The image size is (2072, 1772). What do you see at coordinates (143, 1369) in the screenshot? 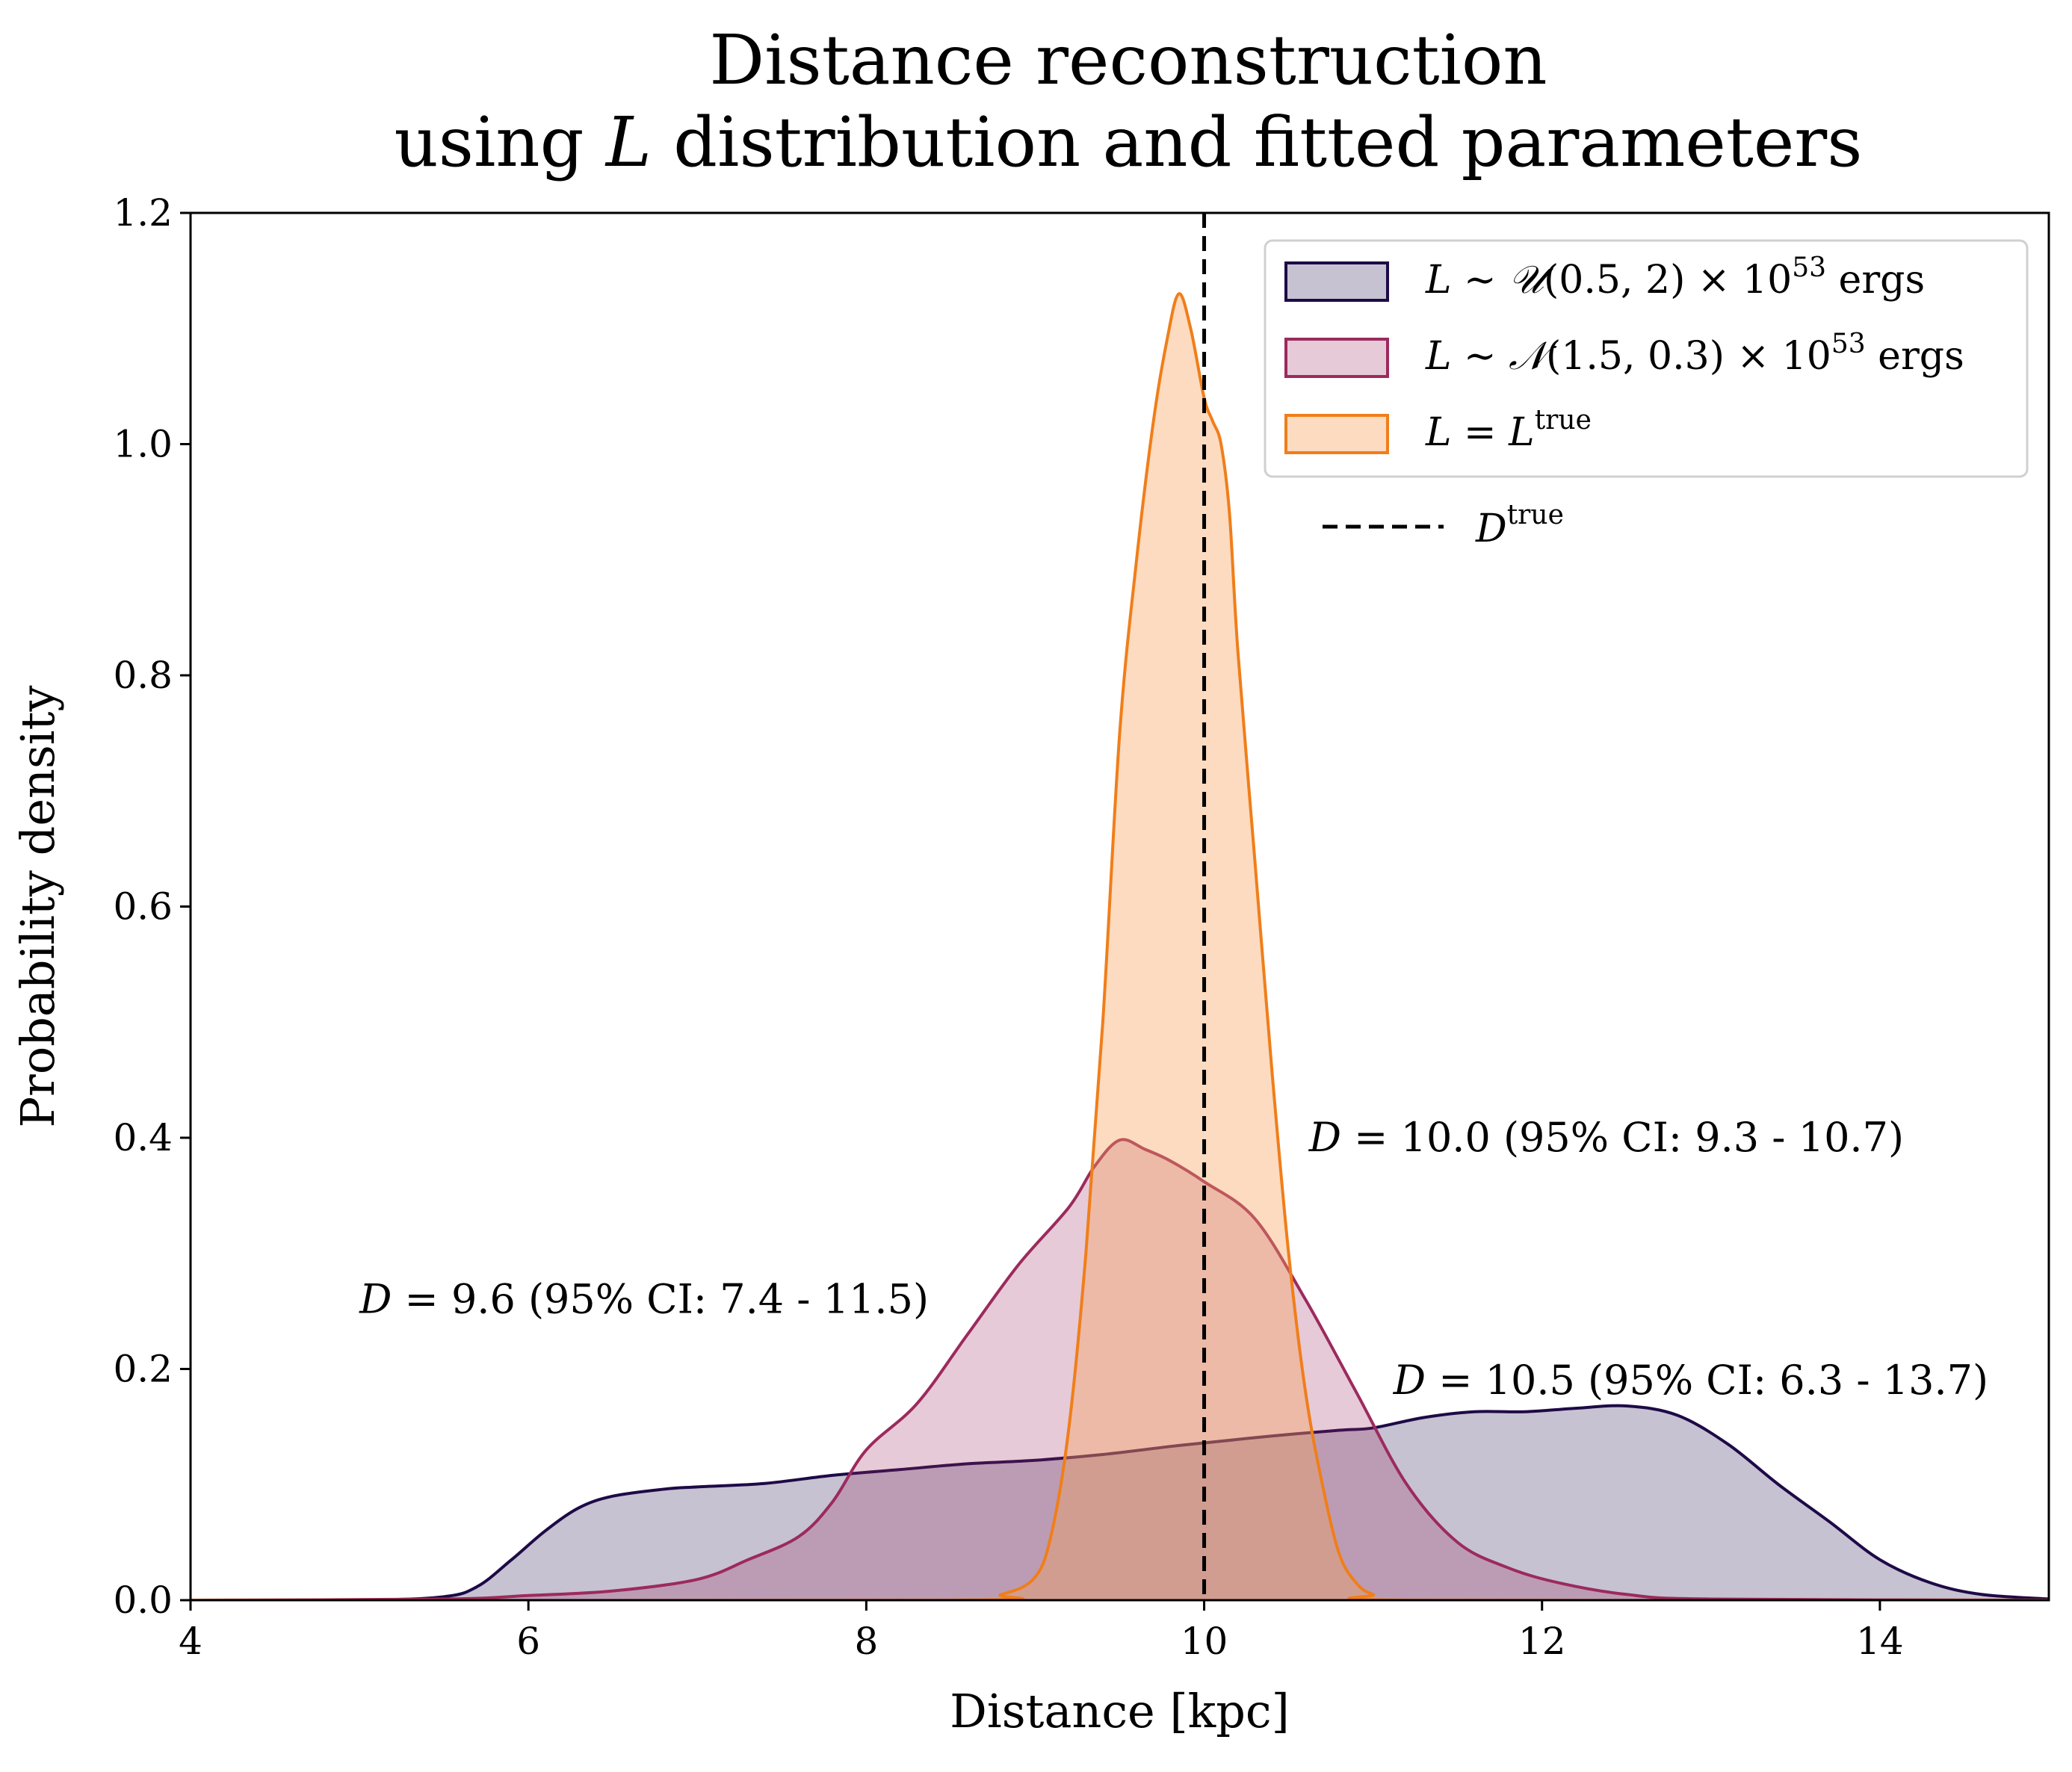
I see `y-tick-label: 0.2` at bounding box center [143, 1369].